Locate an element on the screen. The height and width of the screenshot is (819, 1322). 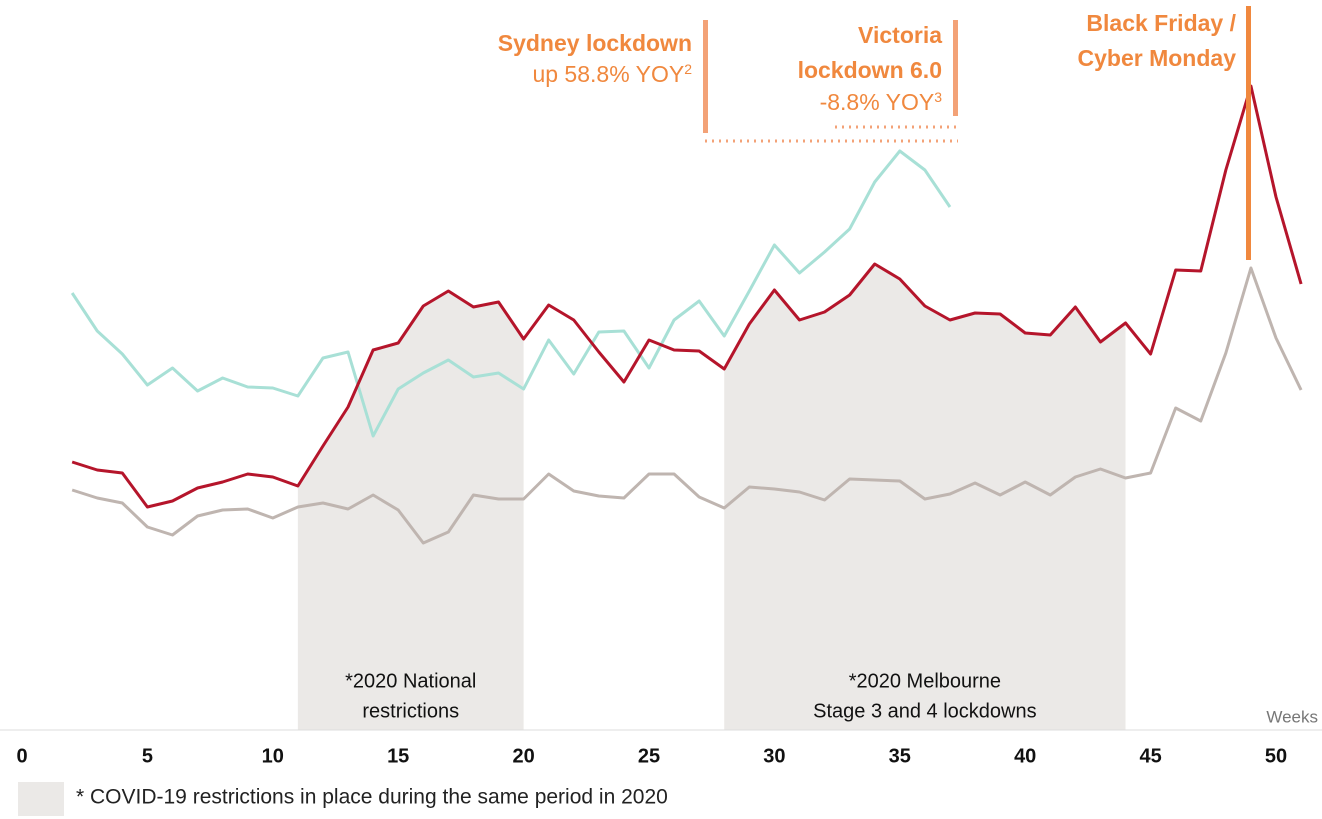
x-axis-label: Weeks is located at coordinates (1292, 716).